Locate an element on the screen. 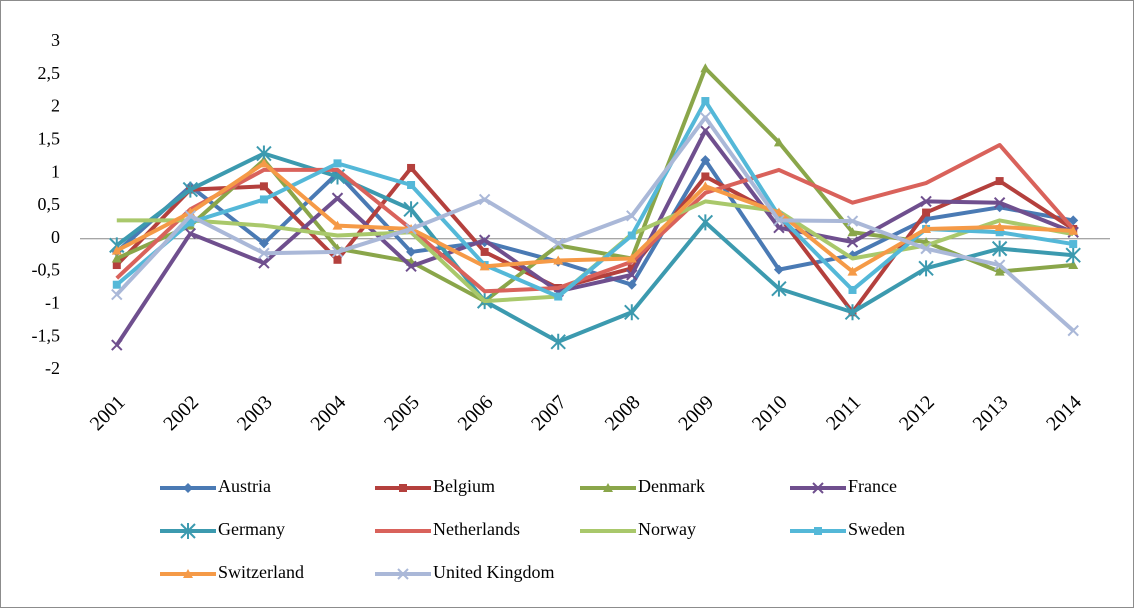  y-tick-label: 2 is located at coordinates (55, 106).